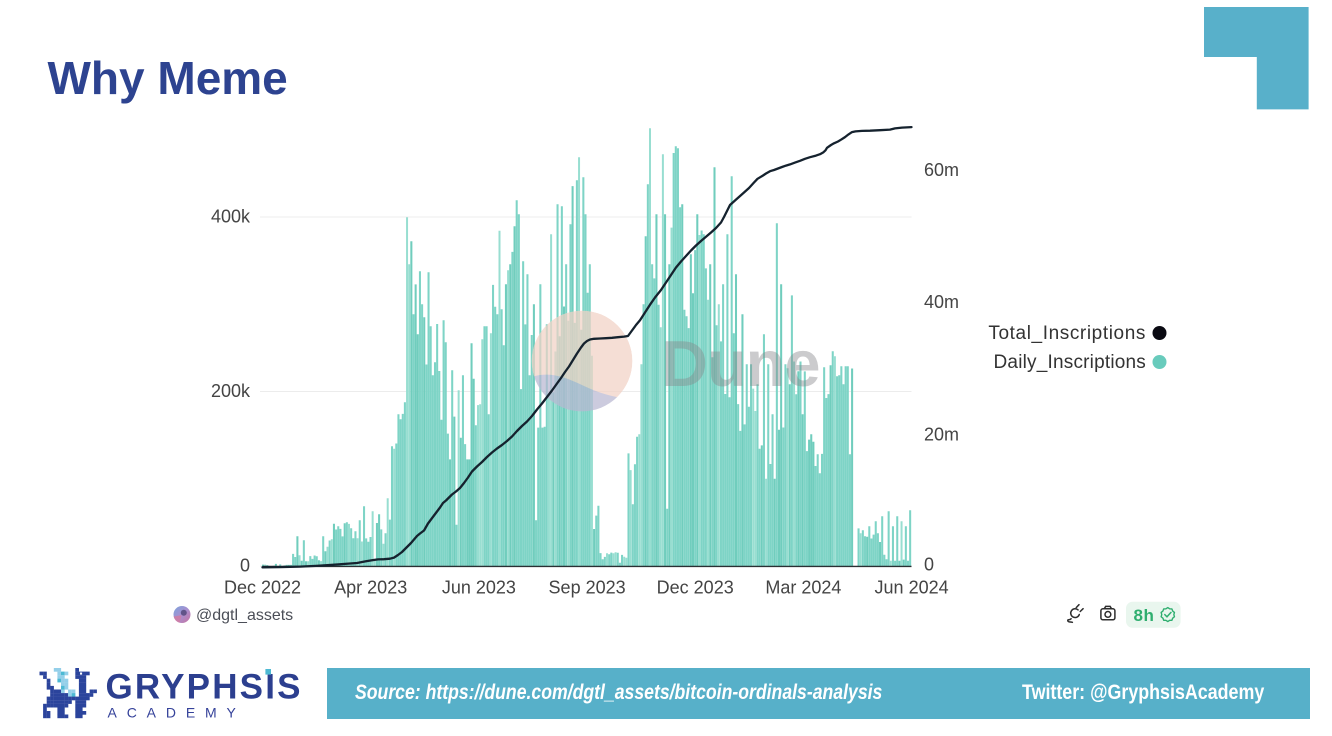 This screenshot has height=736, width=1332. I want to click on svg-text: Jun 2023, so click(479, 588).